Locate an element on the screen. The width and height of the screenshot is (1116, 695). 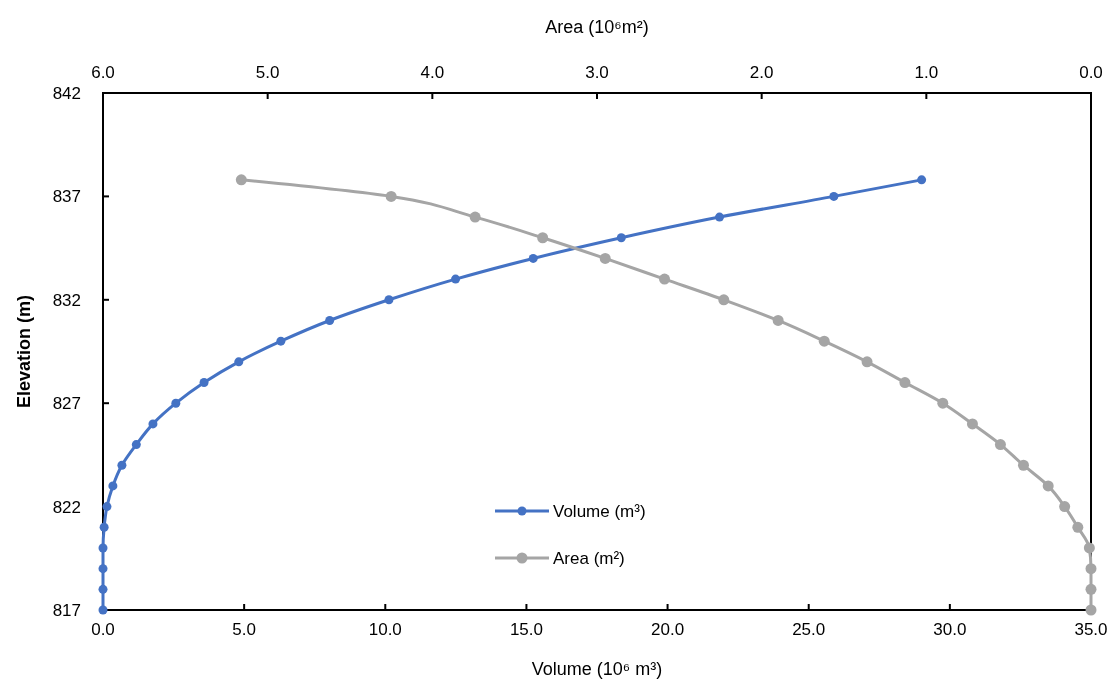
x2-tick-label: 2.0 is located at coordinates (761, 72).